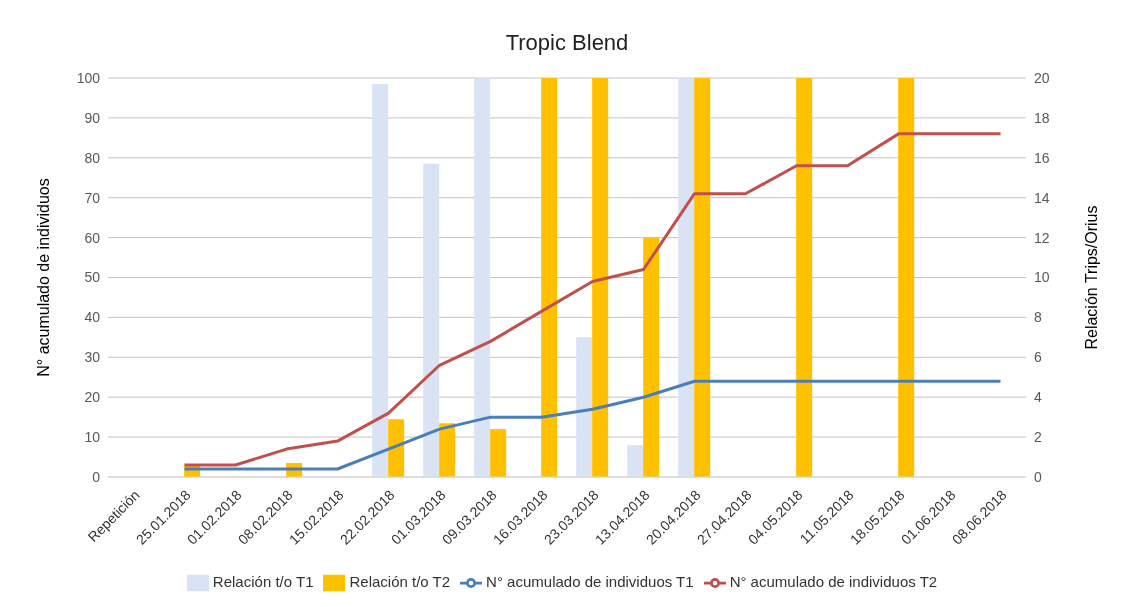  I want to click on y-tick-label: 100, so click(88, 77).